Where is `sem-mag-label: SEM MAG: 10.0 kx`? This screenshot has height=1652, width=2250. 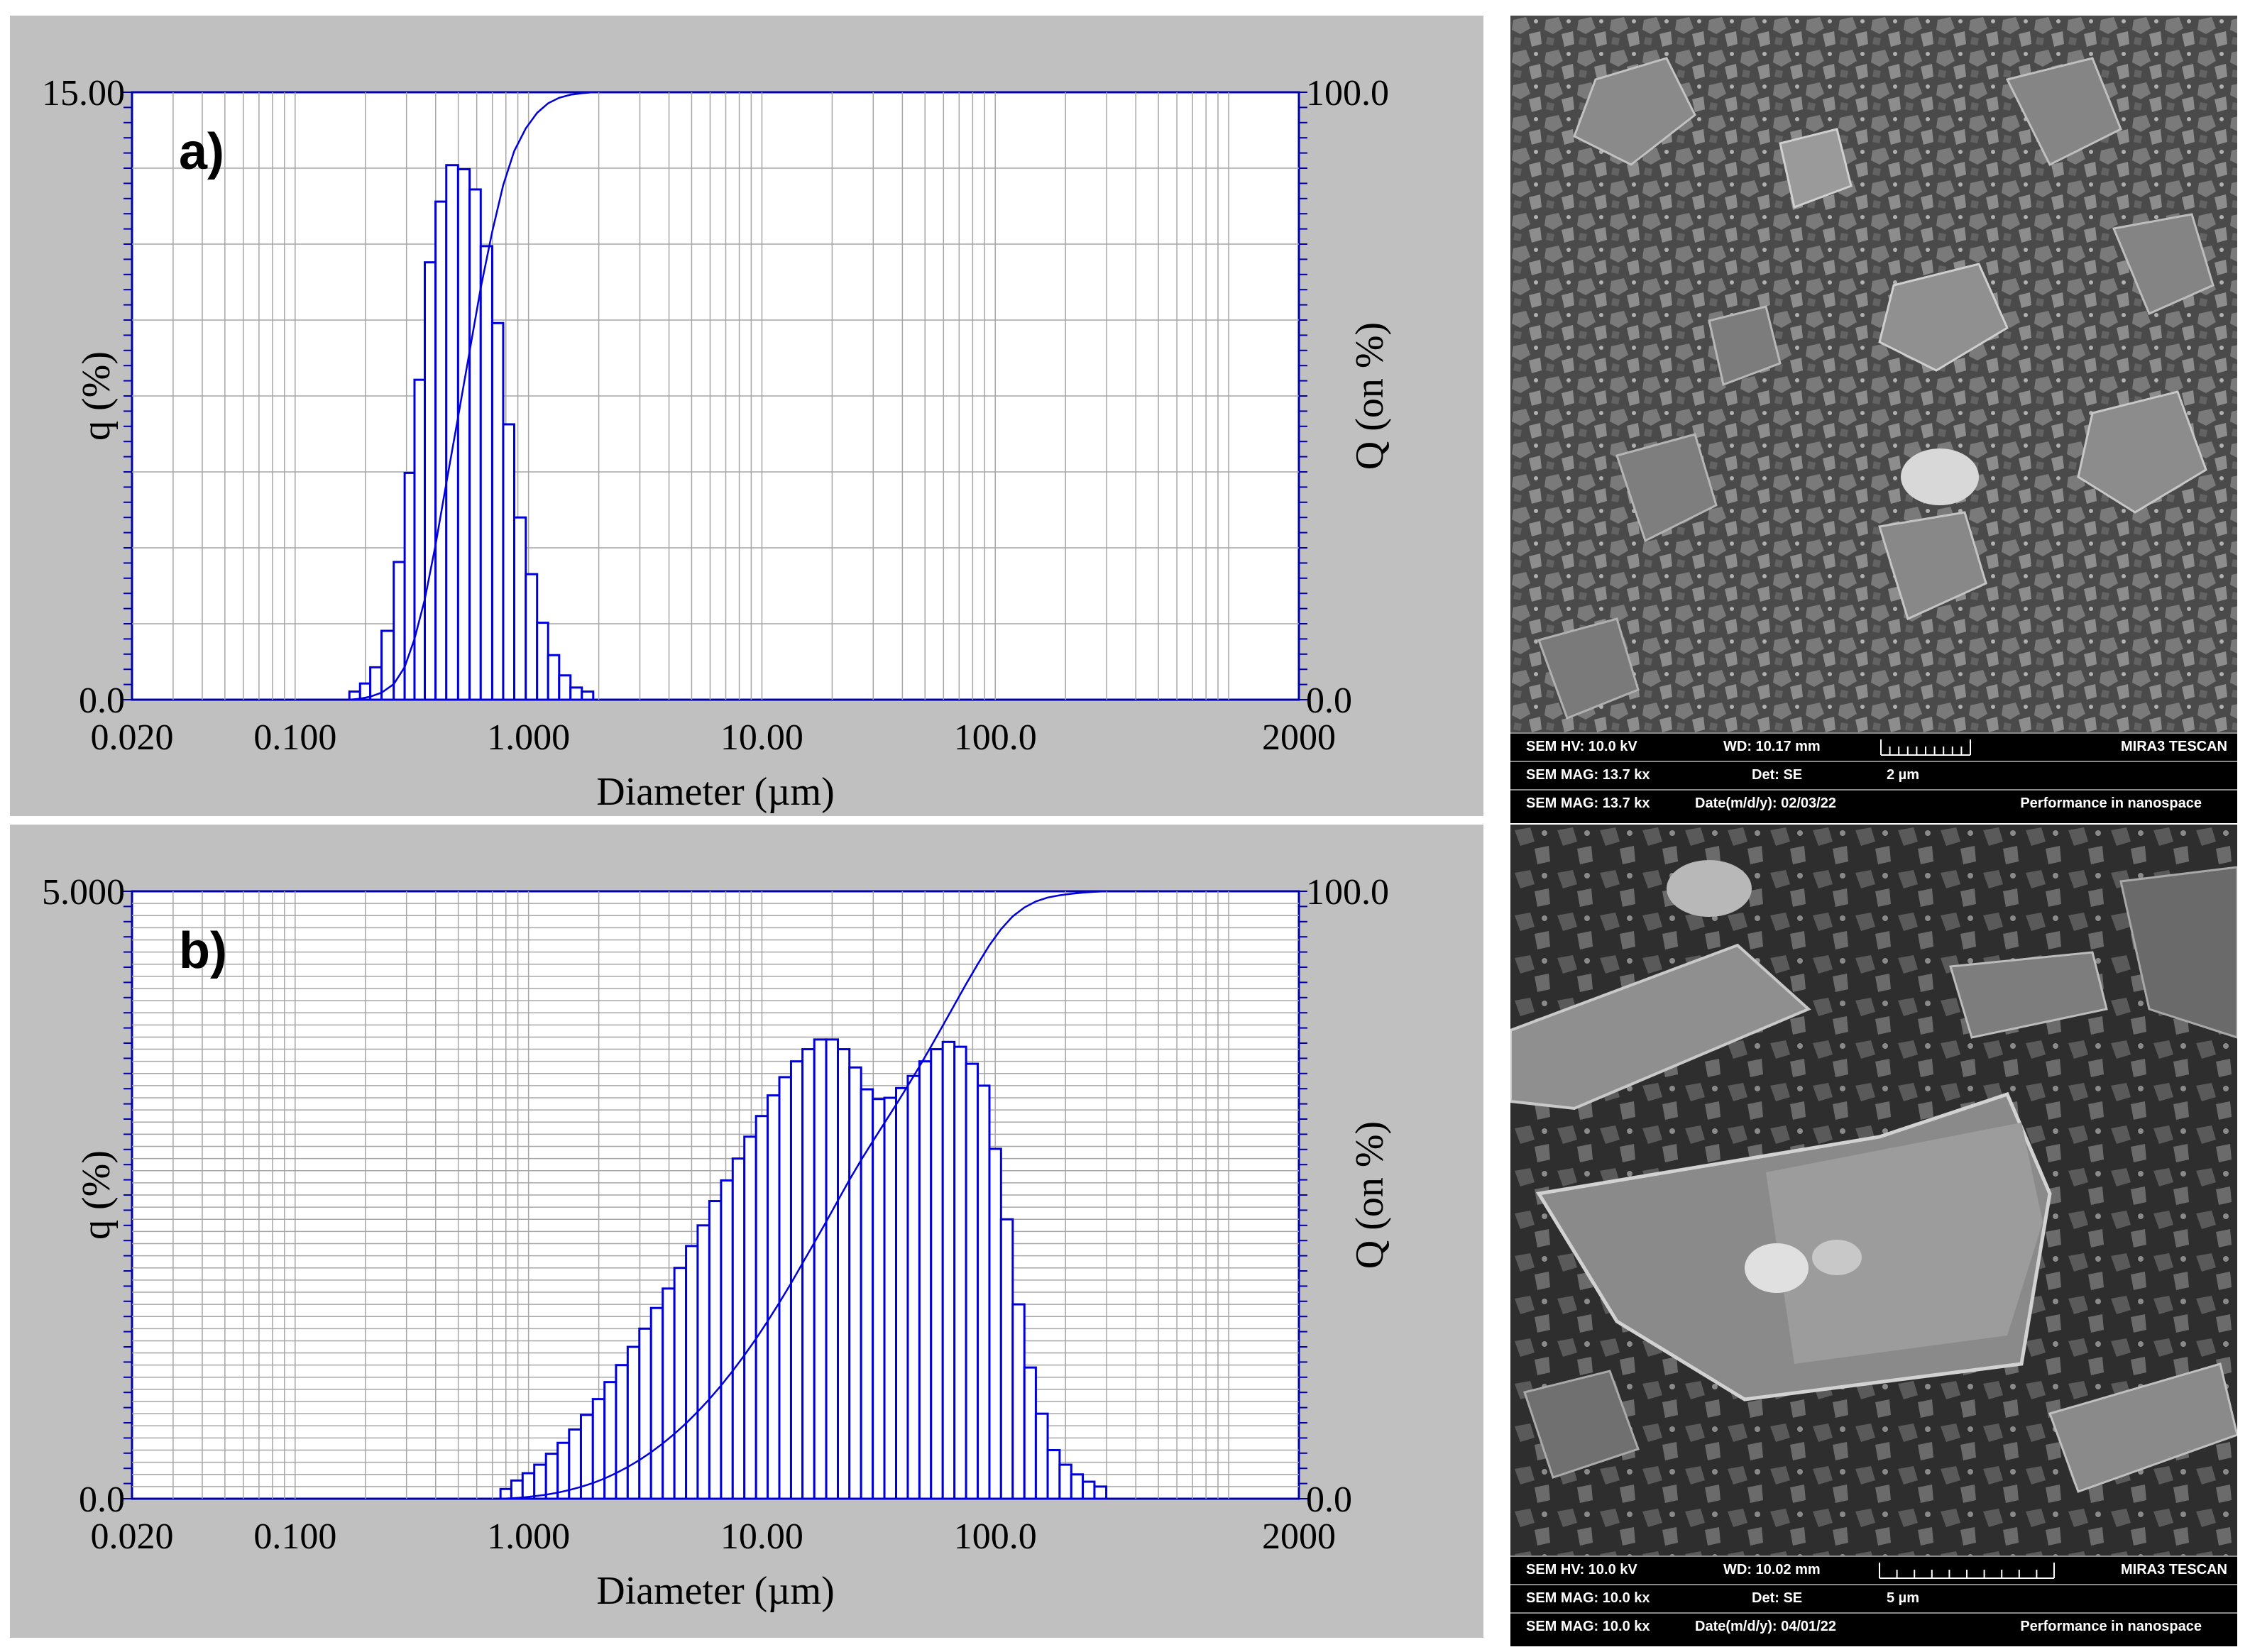
sem-mag-label: SEM MAG: 10.0 kx is located at coordinates (1588, 1598).